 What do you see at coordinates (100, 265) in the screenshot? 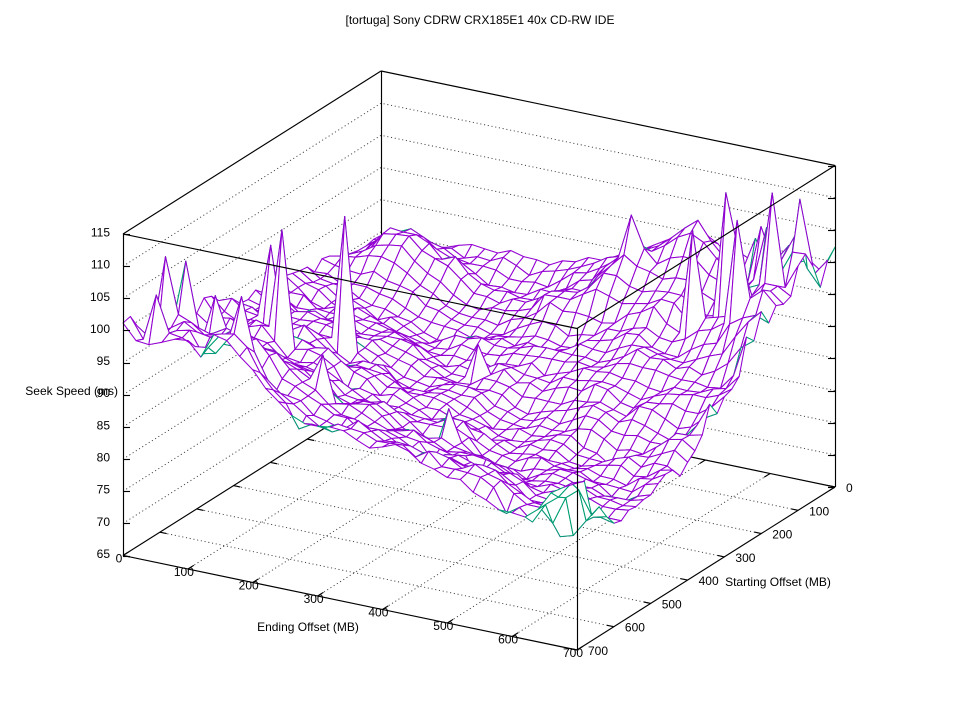
I see `svg-text: 110` at bounding box center [100, 265].